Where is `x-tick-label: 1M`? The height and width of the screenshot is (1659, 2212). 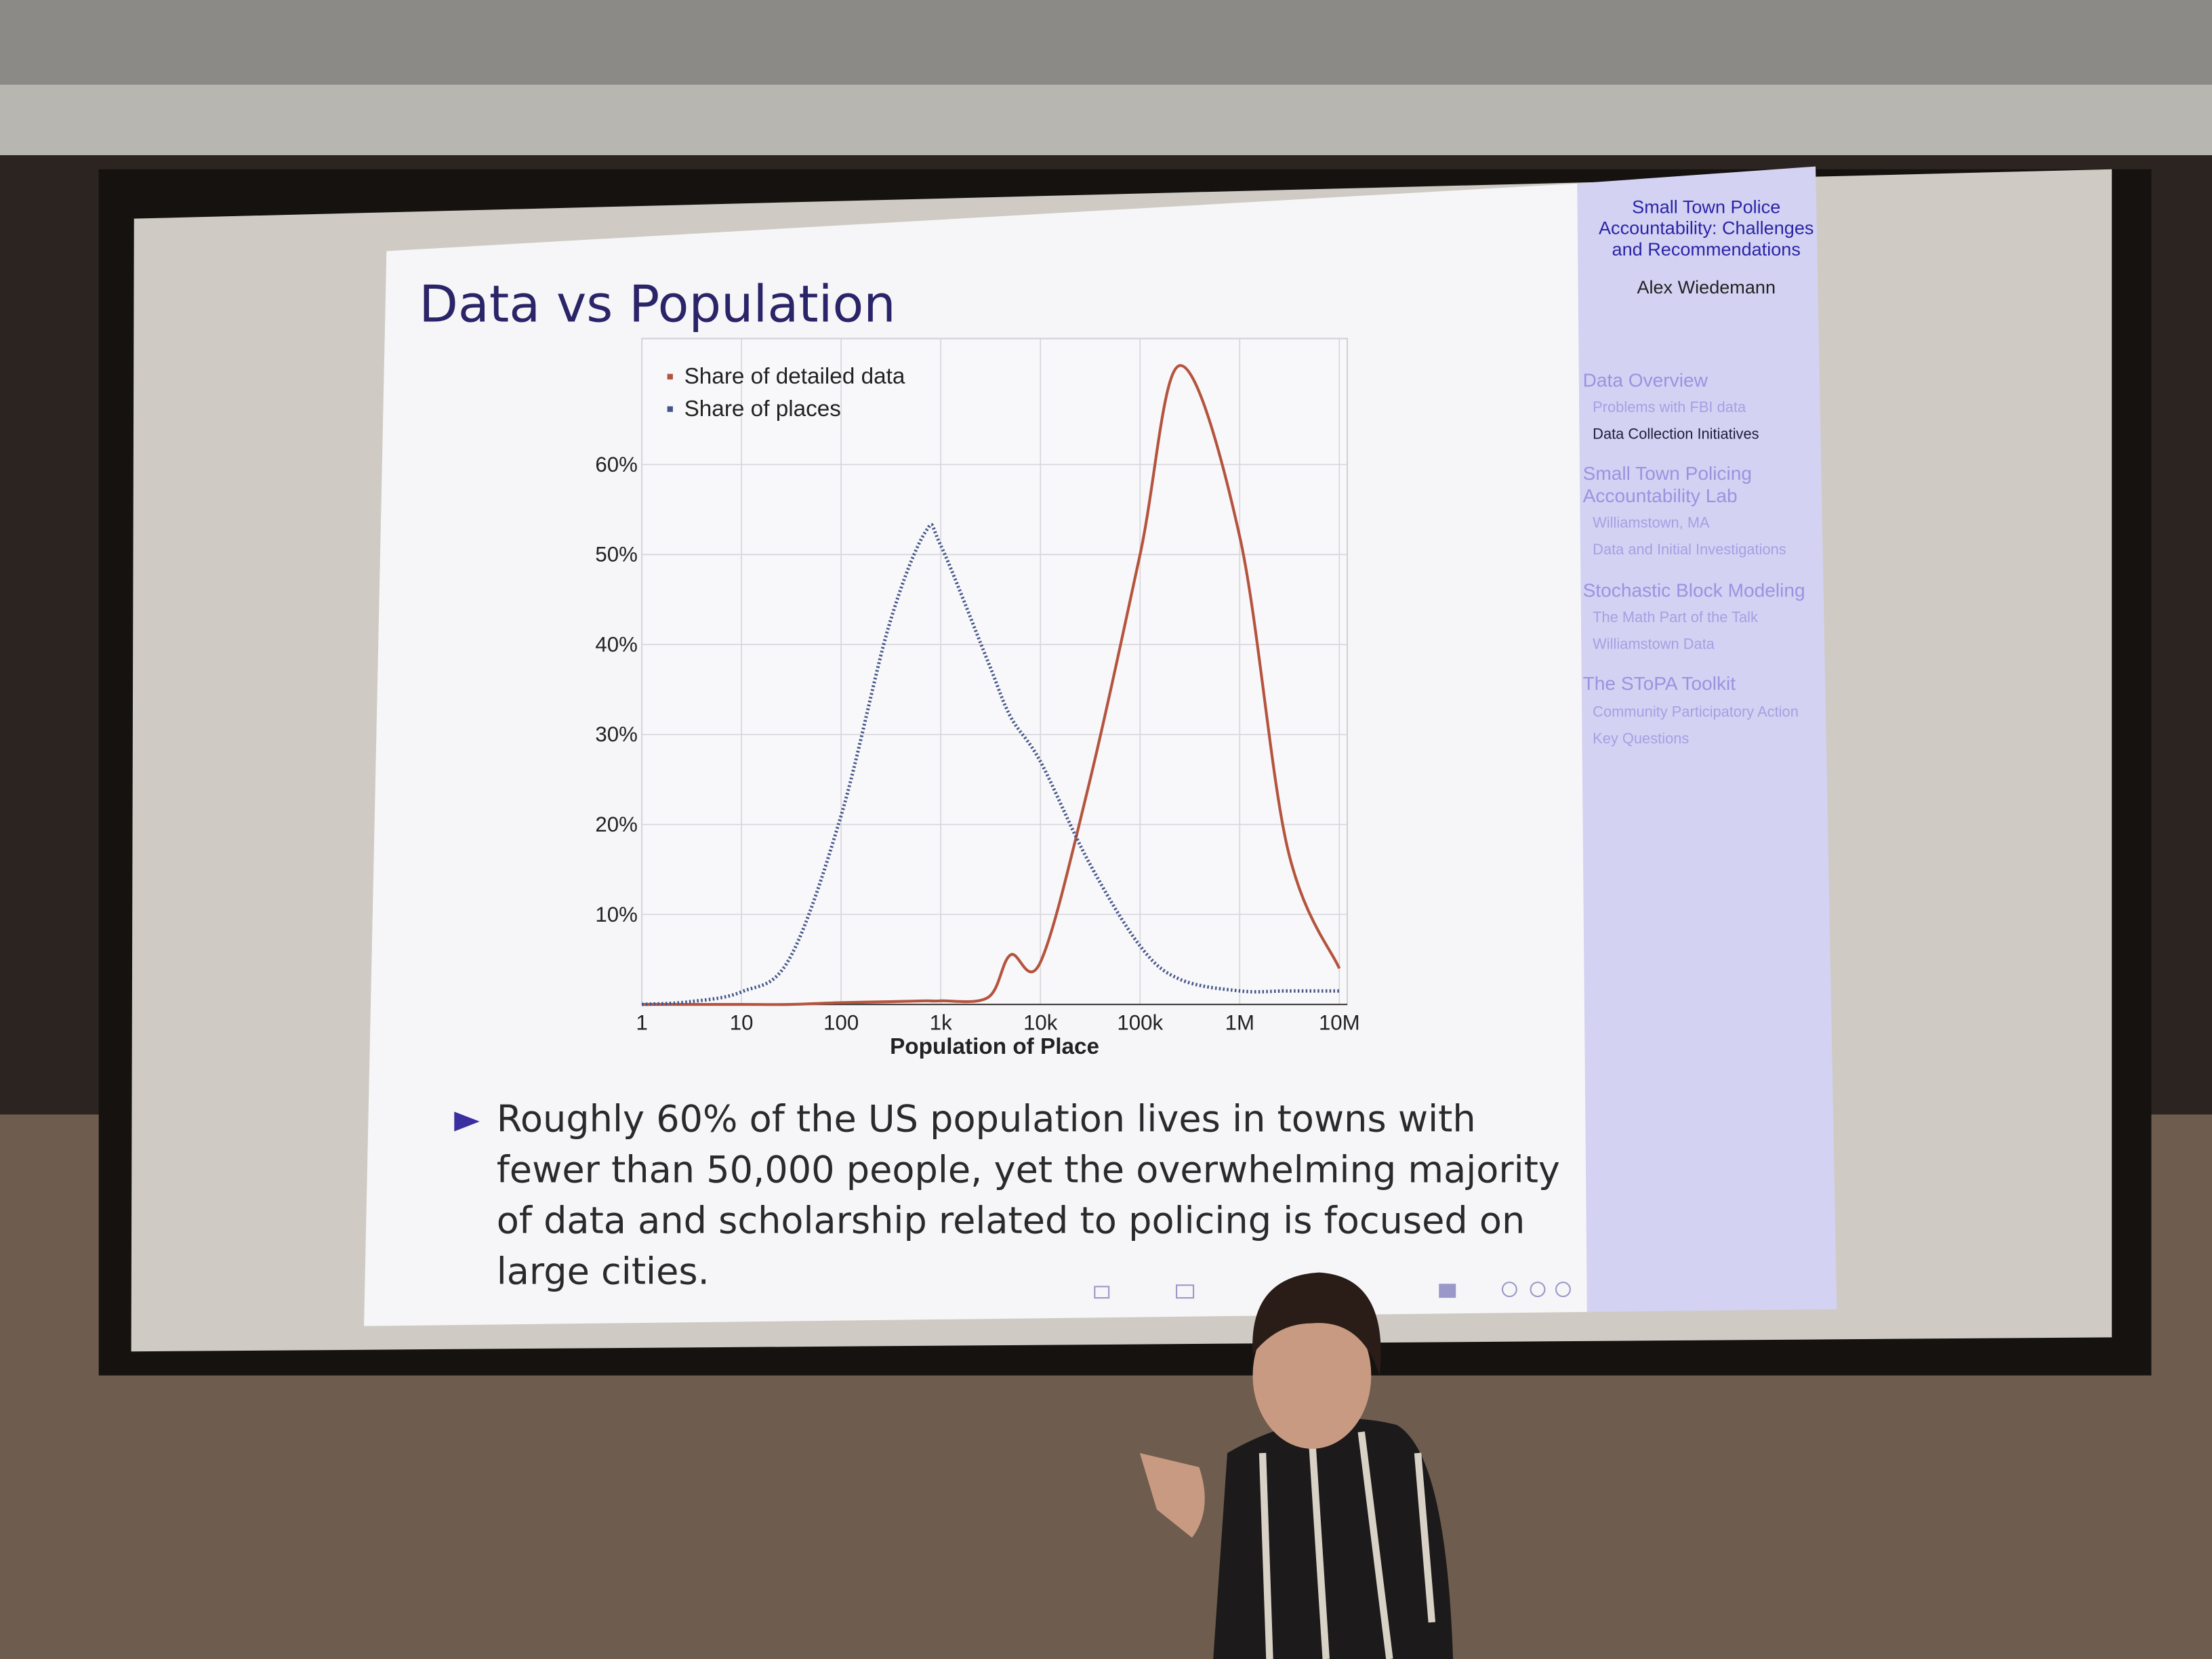
x-tick-label: 1M is located at coordinates (1239, 1023).